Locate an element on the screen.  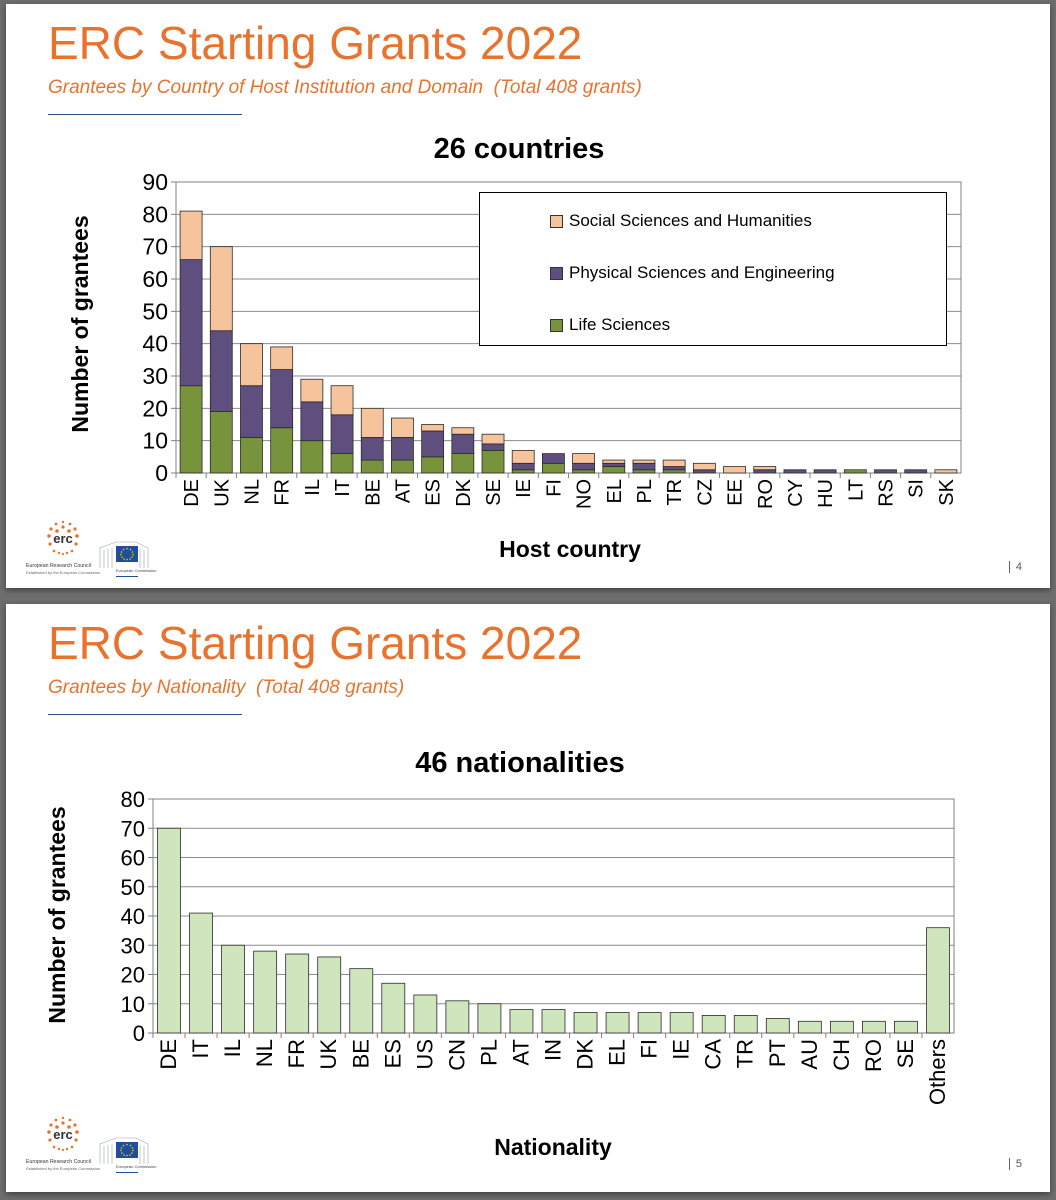
bar-at-social-sciences-and-humanities is located at coordinates (402, 427).